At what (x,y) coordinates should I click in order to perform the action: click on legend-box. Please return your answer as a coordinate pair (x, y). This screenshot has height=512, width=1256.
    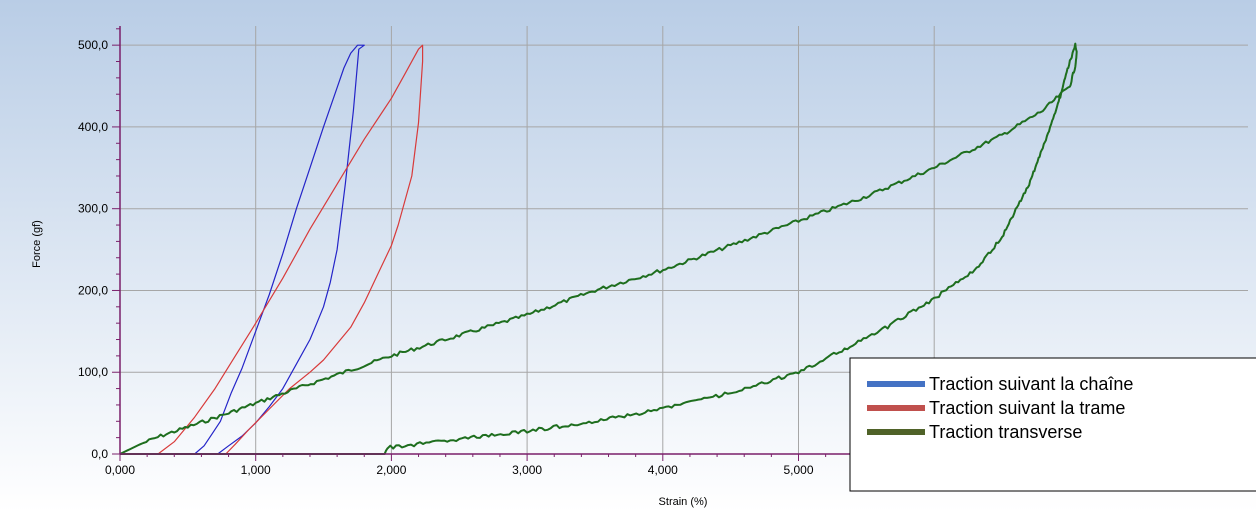
    Looking at the image, I should click on (1052, 424).